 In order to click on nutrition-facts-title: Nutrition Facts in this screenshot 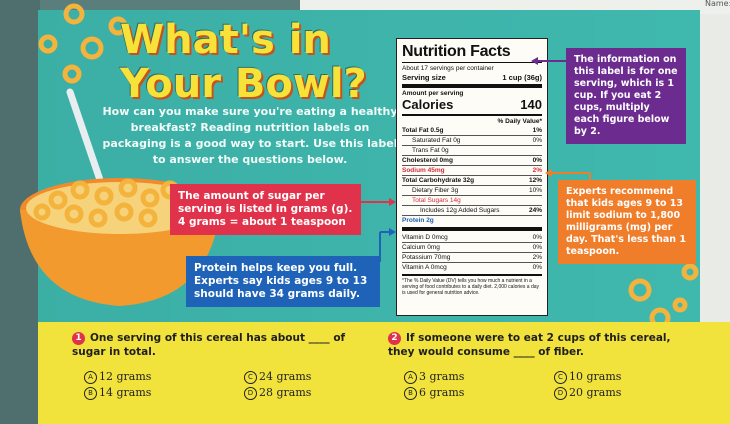, I will do `click(456, 51)`.